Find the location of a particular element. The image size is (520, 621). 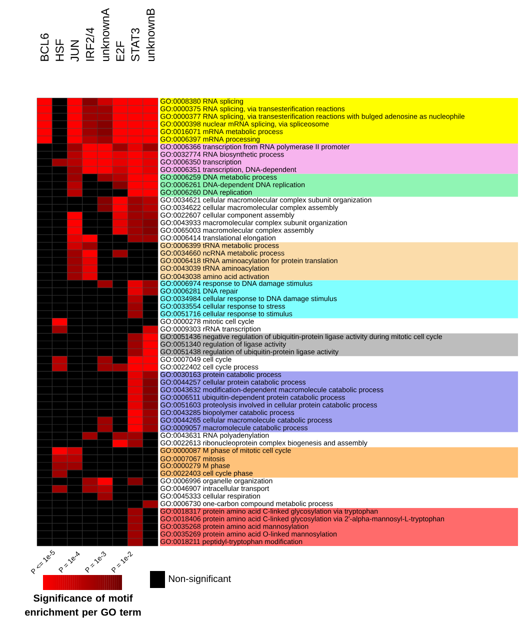

x-tick-label: E2F is located at coordinates (120, 51).